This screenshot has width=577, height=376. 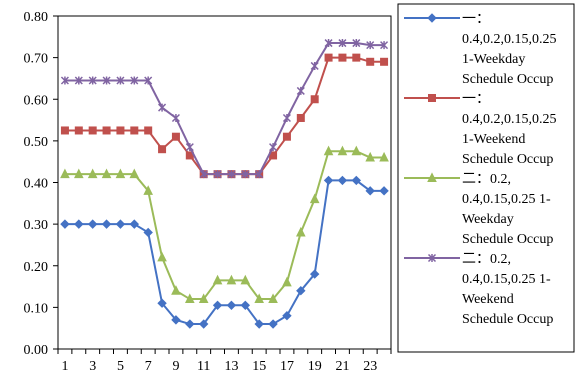 What do you see at coordinates (287, 366) in the screenshot?
I see `x-tick-label: 17` at bounding box center [287, 366].